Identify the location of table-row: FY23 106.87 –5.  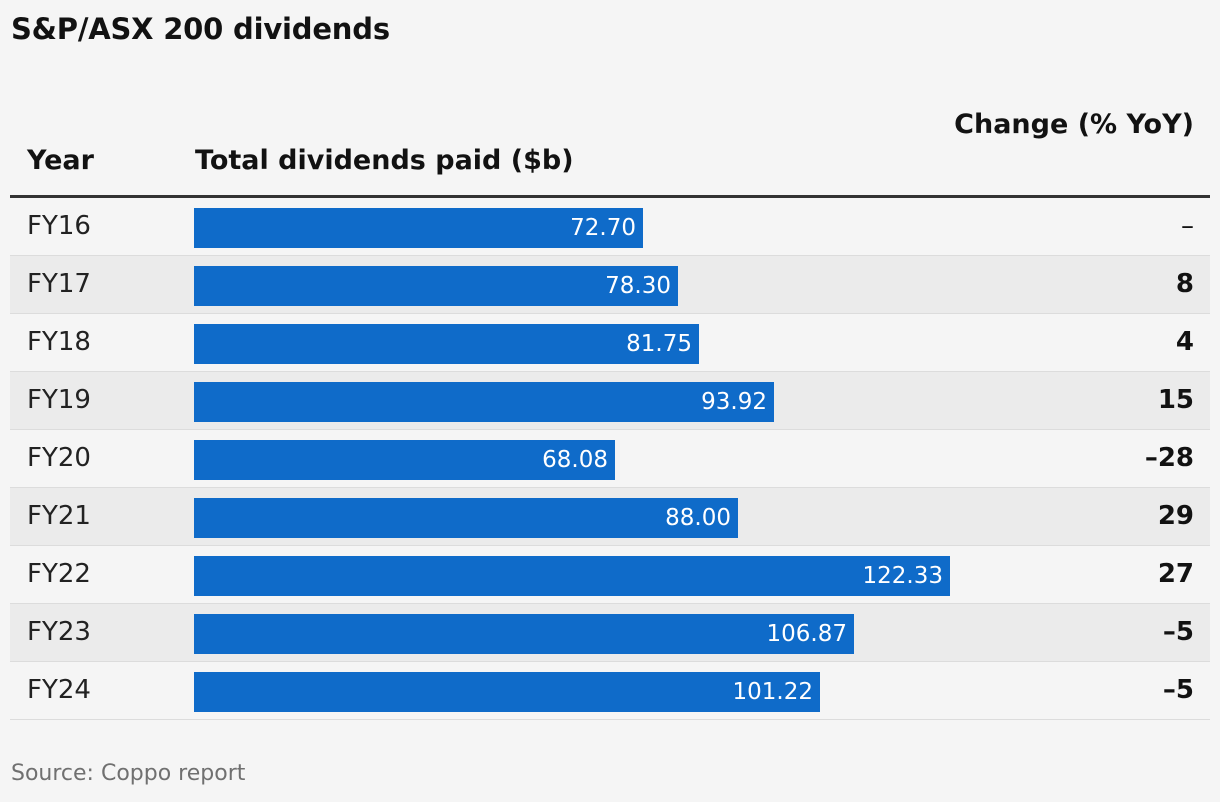
(610, 633).